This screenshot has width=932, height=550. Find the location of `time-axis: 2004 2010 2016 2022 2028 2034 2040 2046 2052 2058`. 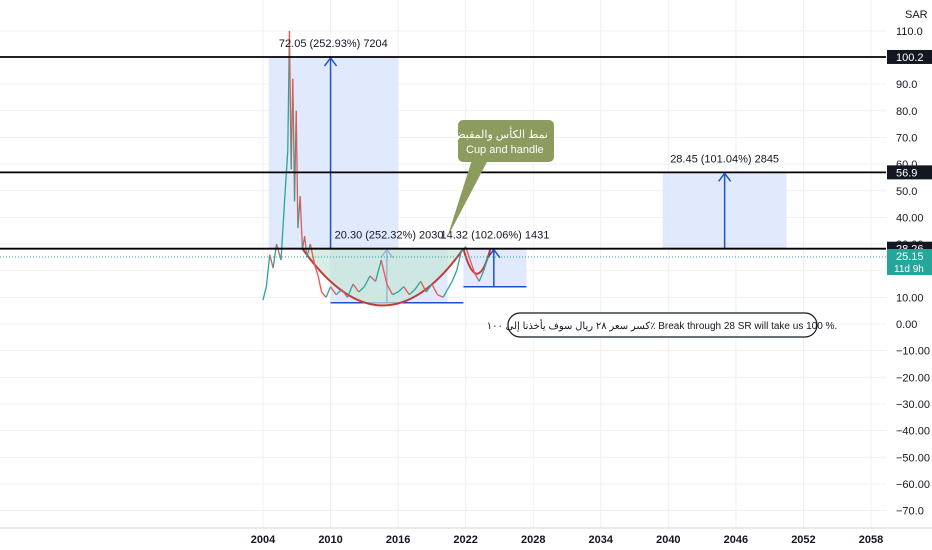

time-axis: 2004 2010 2016 2022 2028 2034 2040 2046 2052 2058 is located at coordinates (567, 540).